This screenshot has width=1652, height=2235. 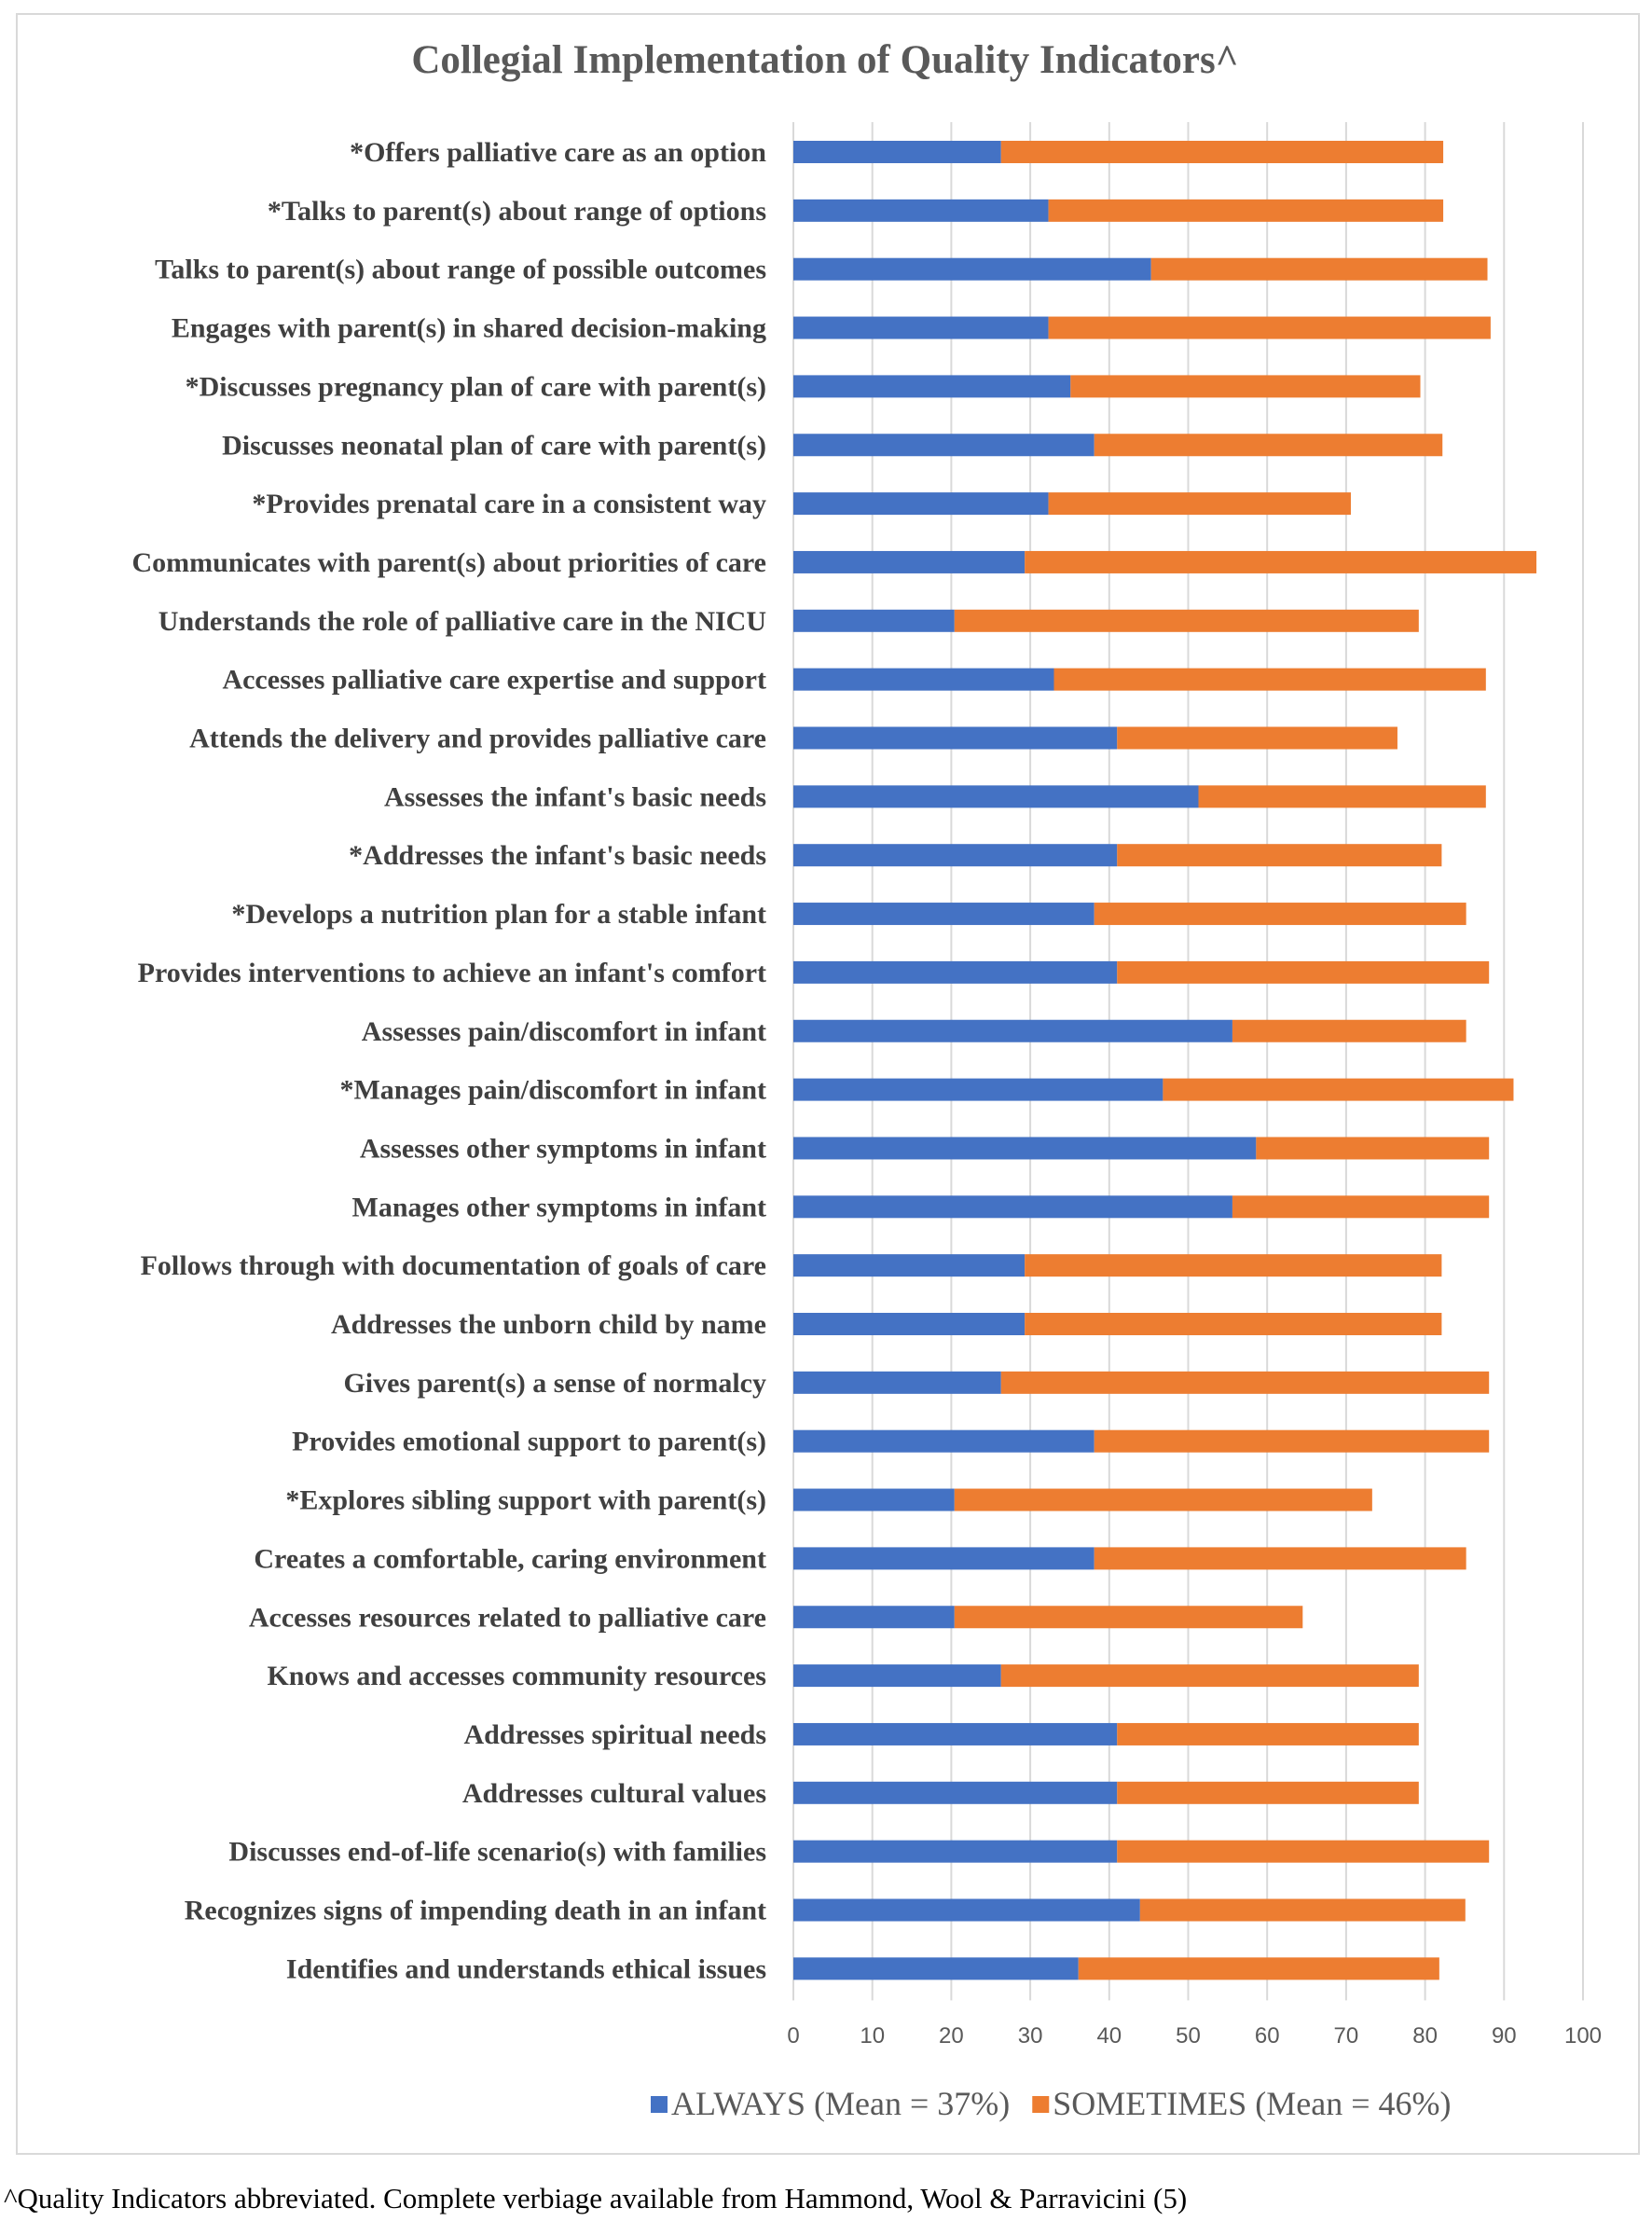 I want to click on x-tick-label: 10, so click(x=873, y=2036).